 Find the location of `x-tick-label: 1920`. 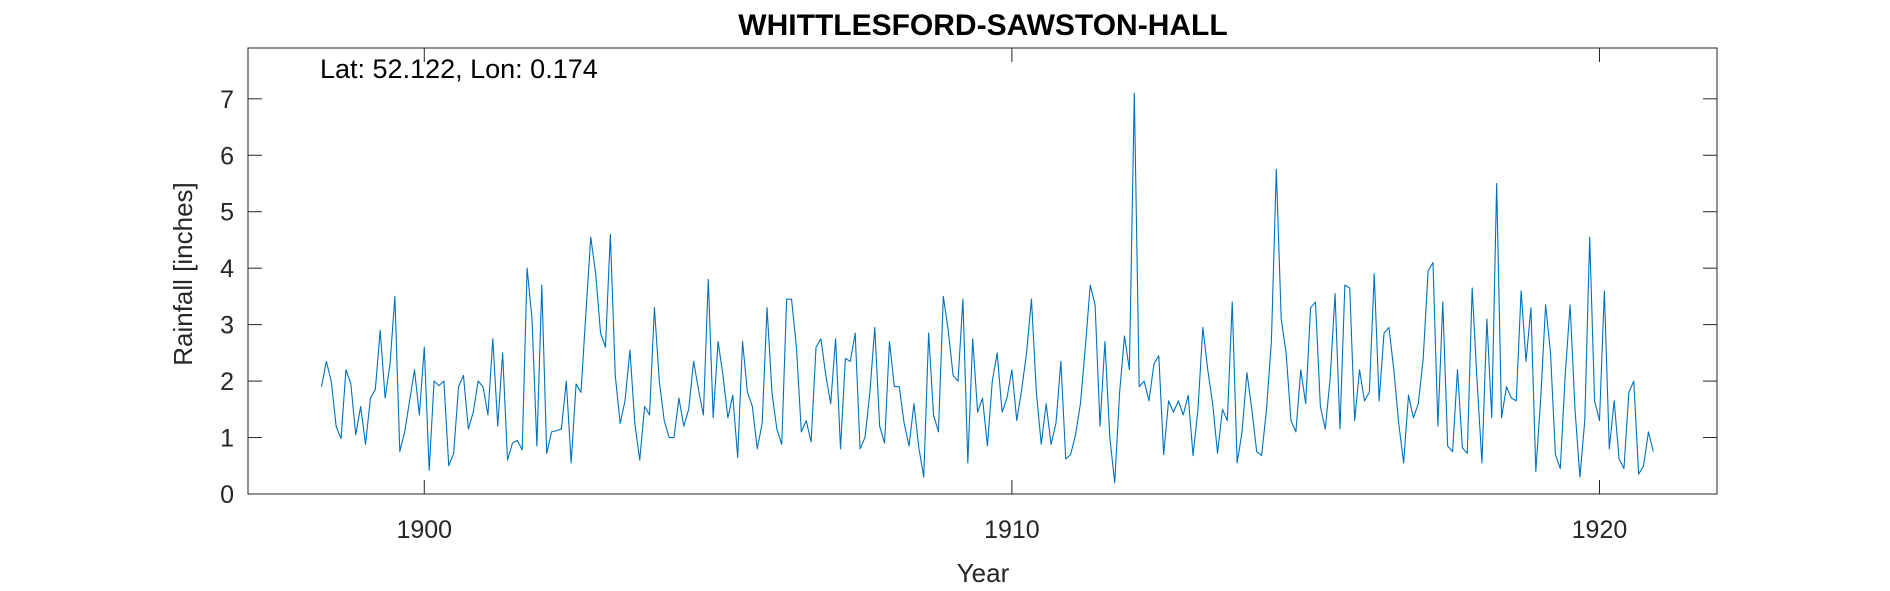

x-tick-label: 1920 is located at coordinates (1600, 530).